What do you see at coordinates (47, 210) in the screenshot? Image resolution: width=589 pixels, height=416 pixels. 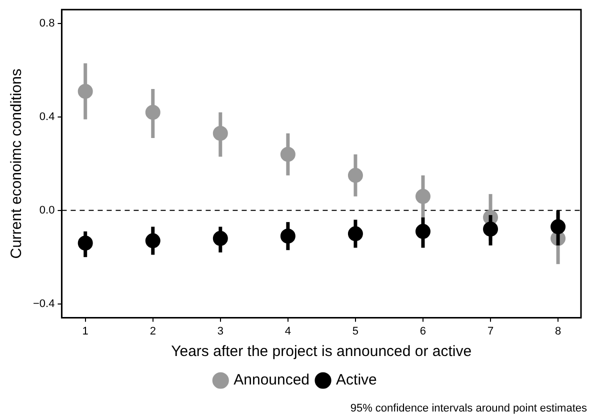 I see `y-tick-label: 0.0` at bounding box center [47, 210].